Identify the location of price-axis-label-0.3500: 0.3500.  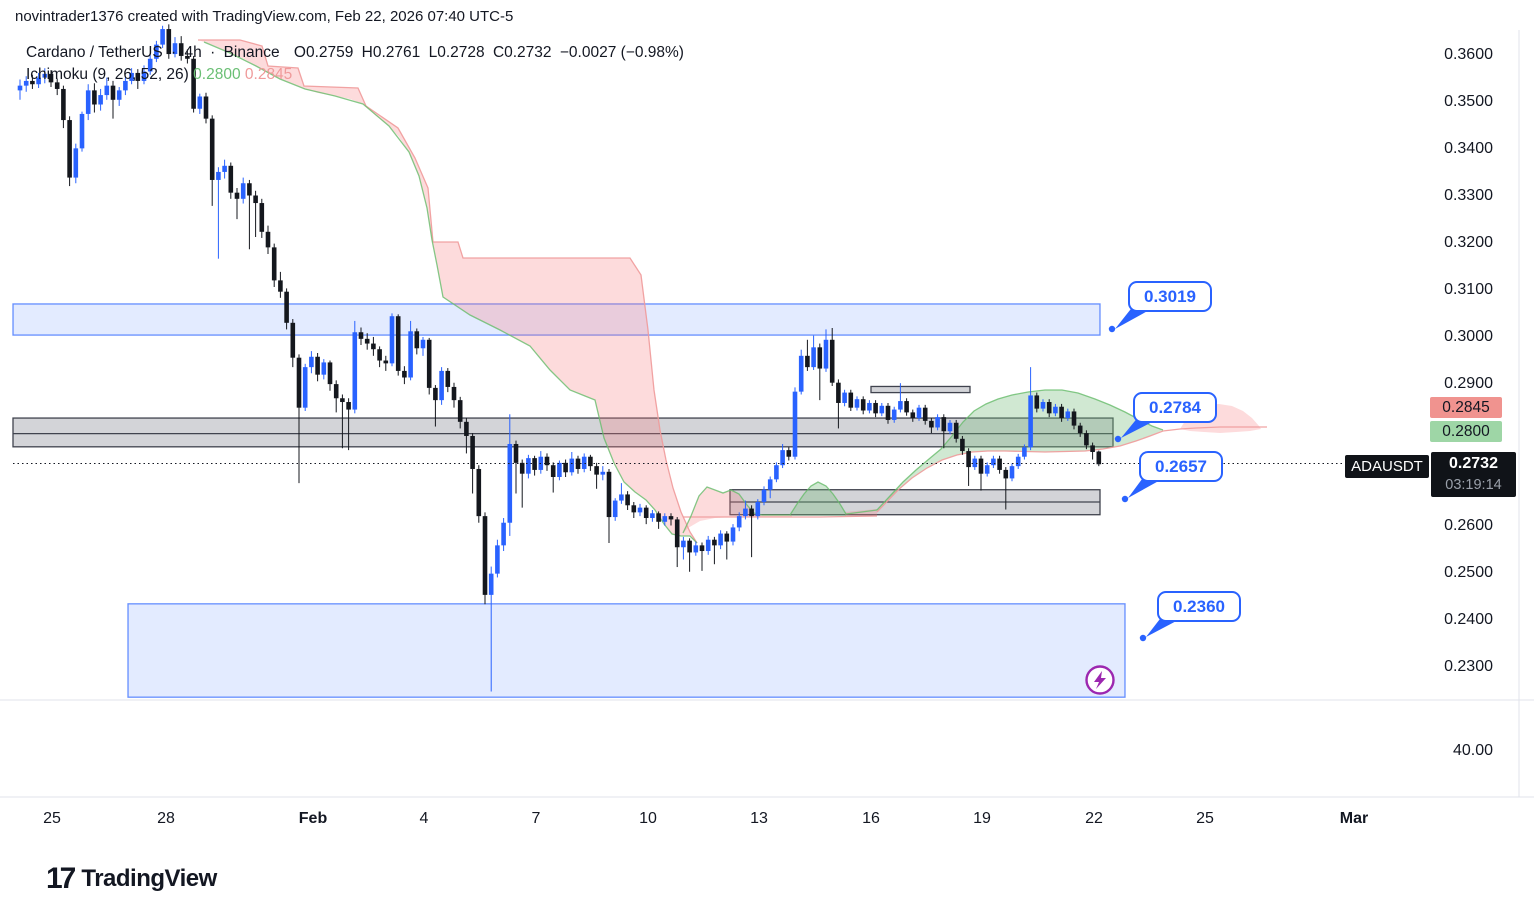
(1468, 101).